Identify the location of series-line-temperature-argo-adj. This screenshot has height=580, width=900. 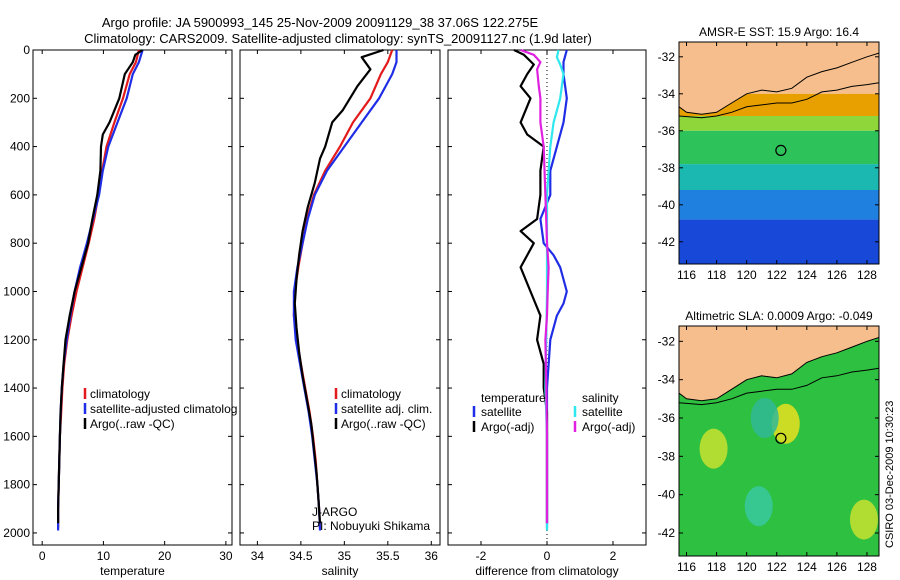
(531, 286).